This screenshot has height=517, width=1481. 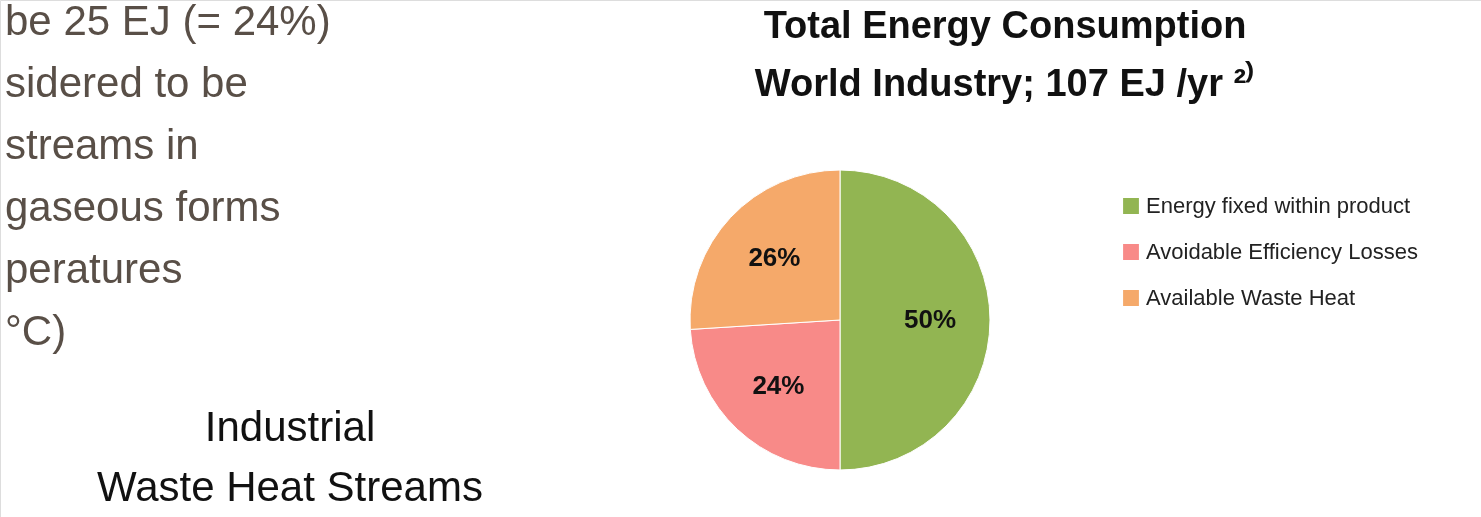 I want to click on text: peratures, so click(x=94, y=268).